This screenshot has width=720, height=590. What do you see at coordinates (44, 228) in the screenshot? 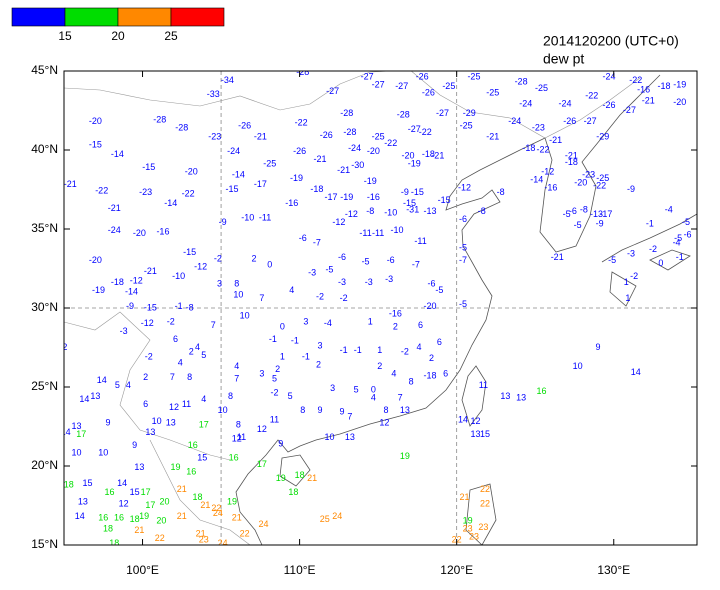
I see `y-tick-label: 35°N` at bounding box center [44, 228].